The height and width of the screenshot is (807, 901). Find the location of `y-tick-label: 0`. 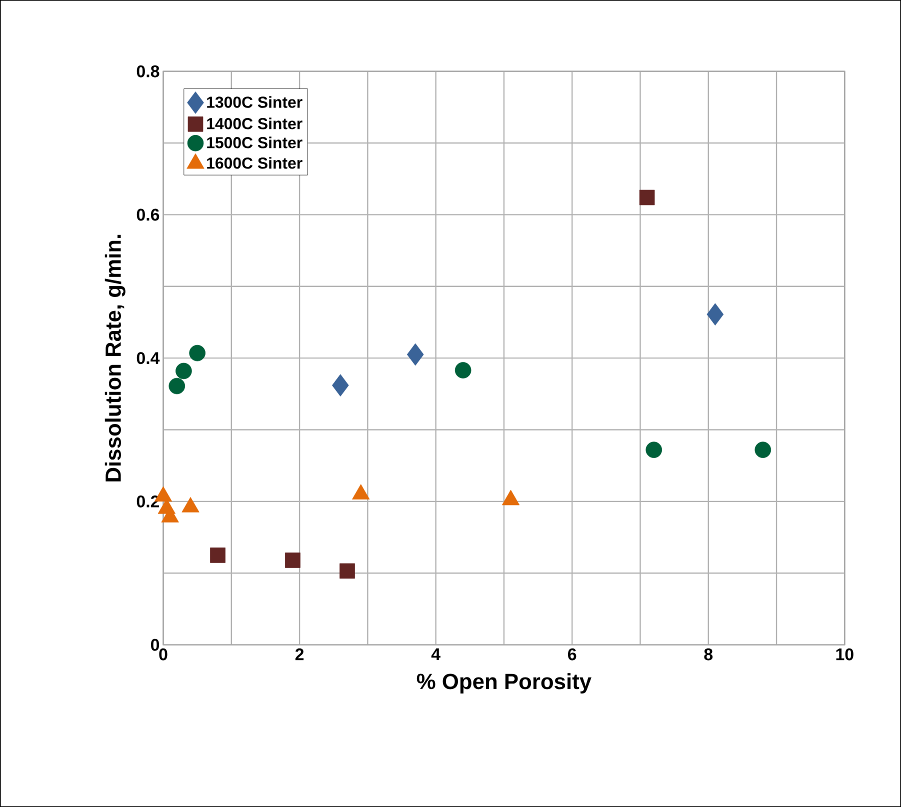

y-tick-label: 0 is located at coordinates (155, 644).